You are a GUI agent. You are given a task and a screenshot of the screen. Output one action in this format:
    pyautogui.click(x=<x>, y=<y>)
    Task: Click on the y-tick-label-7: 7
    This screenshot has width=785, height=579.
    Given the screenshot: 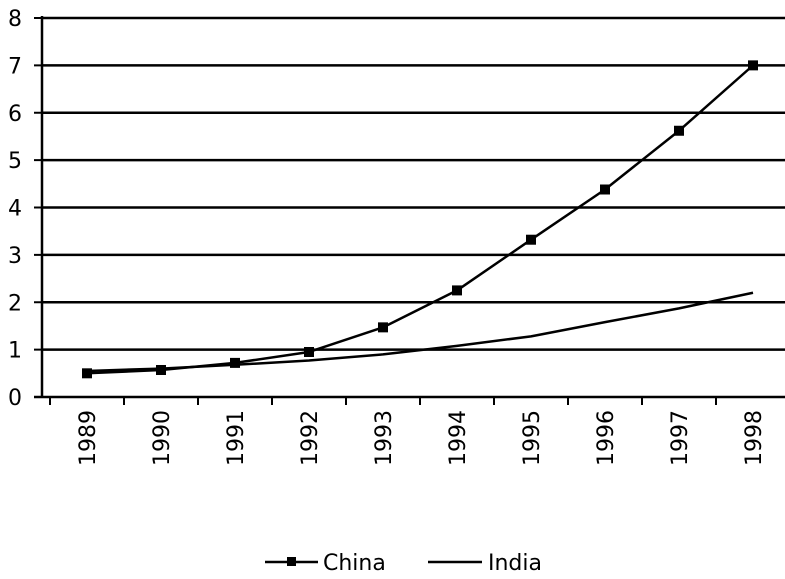 What is the action you would take?
    pyautogui.click(x=15, y=66)
    